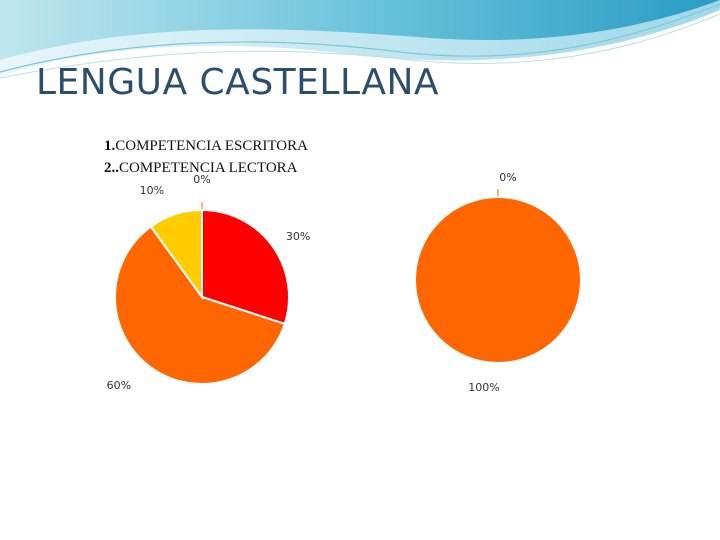  Describe the element at coordinates (360, 30) in the screenshot. I see `header-wave-dark` at that location.